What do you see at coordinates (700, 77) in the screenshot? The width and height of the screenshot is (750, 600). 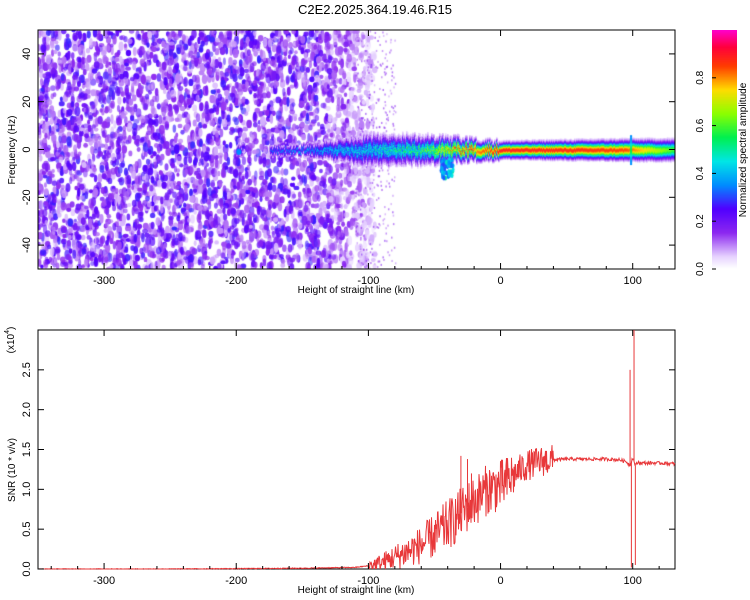 I see `colorbar-tick-label: 0.8` at bounding box center [700, 77].